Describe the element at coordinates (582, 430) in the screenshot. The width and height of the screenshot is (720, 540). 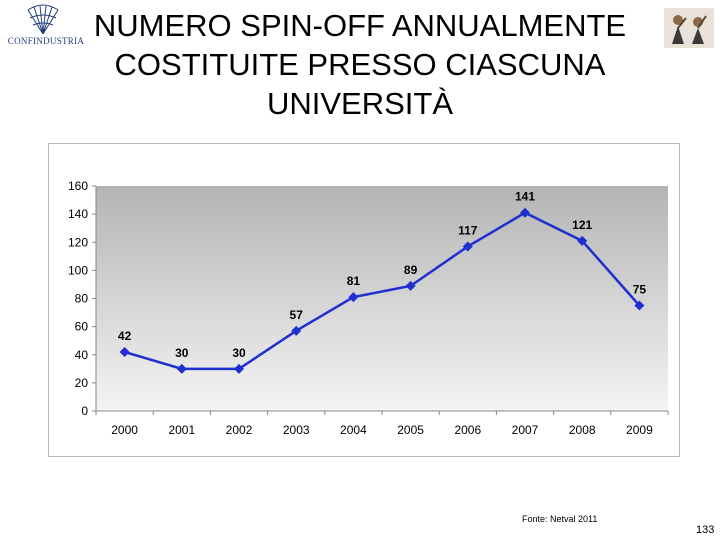
I see `x-tick-label: 2008` at that location.